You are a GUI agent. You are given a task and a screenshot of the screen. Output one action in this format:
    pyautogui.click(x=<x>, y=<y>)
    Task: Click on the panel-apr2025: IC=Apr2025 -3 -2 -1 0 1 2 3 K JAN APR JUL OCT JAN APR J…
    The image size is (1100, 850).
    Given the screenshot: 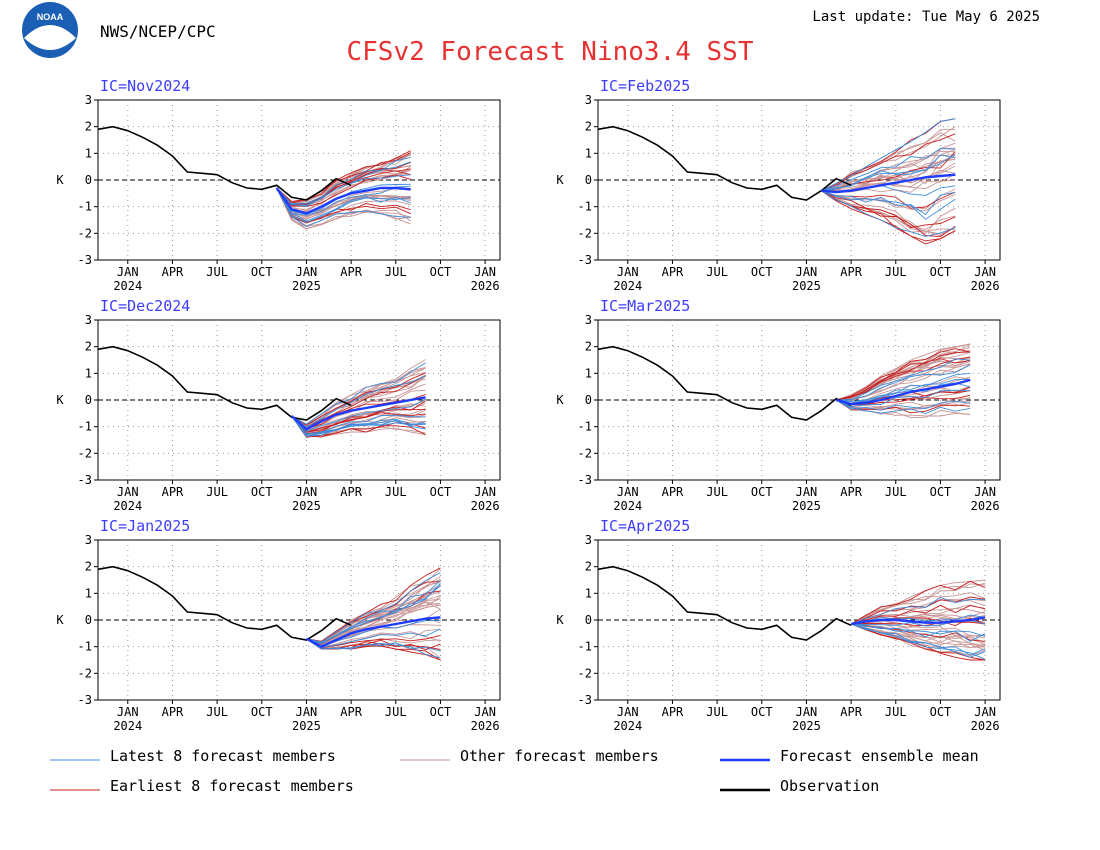 What is the action you would take?
    pyautogui.click(x=778, y=625)
    